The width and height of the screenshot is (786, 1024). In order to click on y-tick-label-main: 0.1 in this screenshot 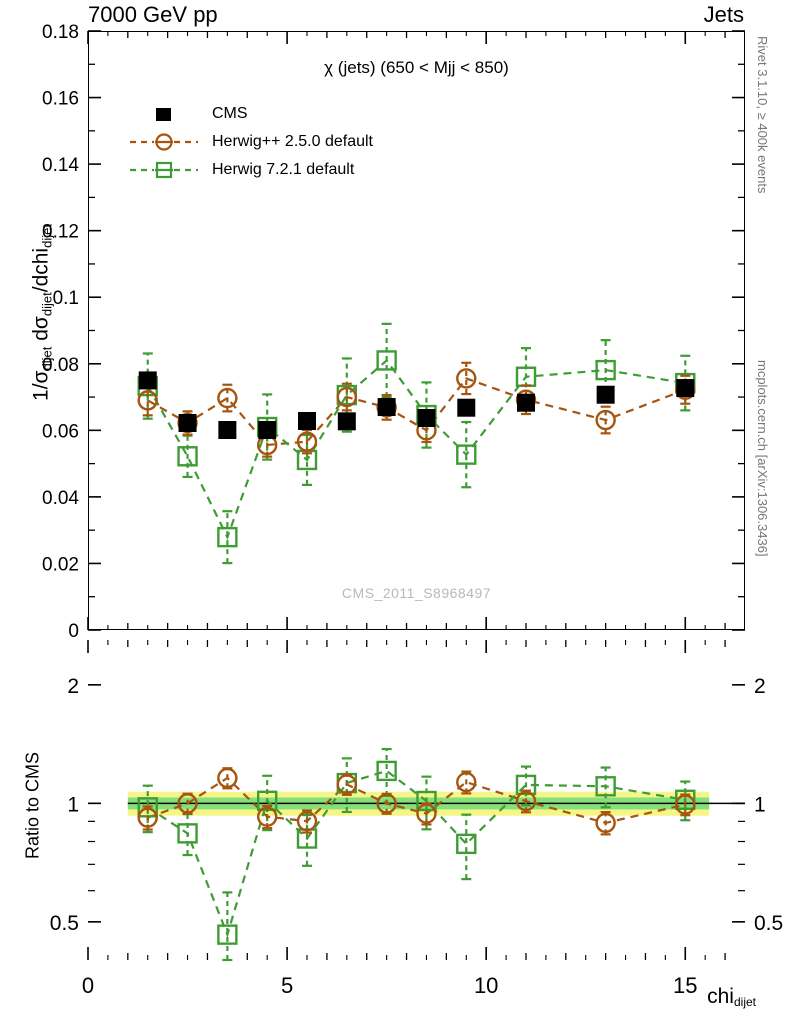, I will do `click(66, 298)`.